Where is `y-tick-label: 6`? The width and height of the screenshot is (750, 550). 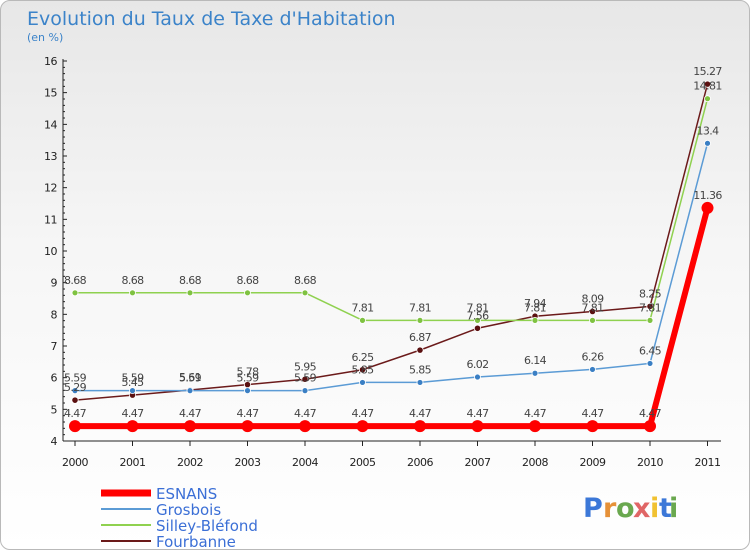
y-tick-label: 6 is located at coordinates (54, 378).